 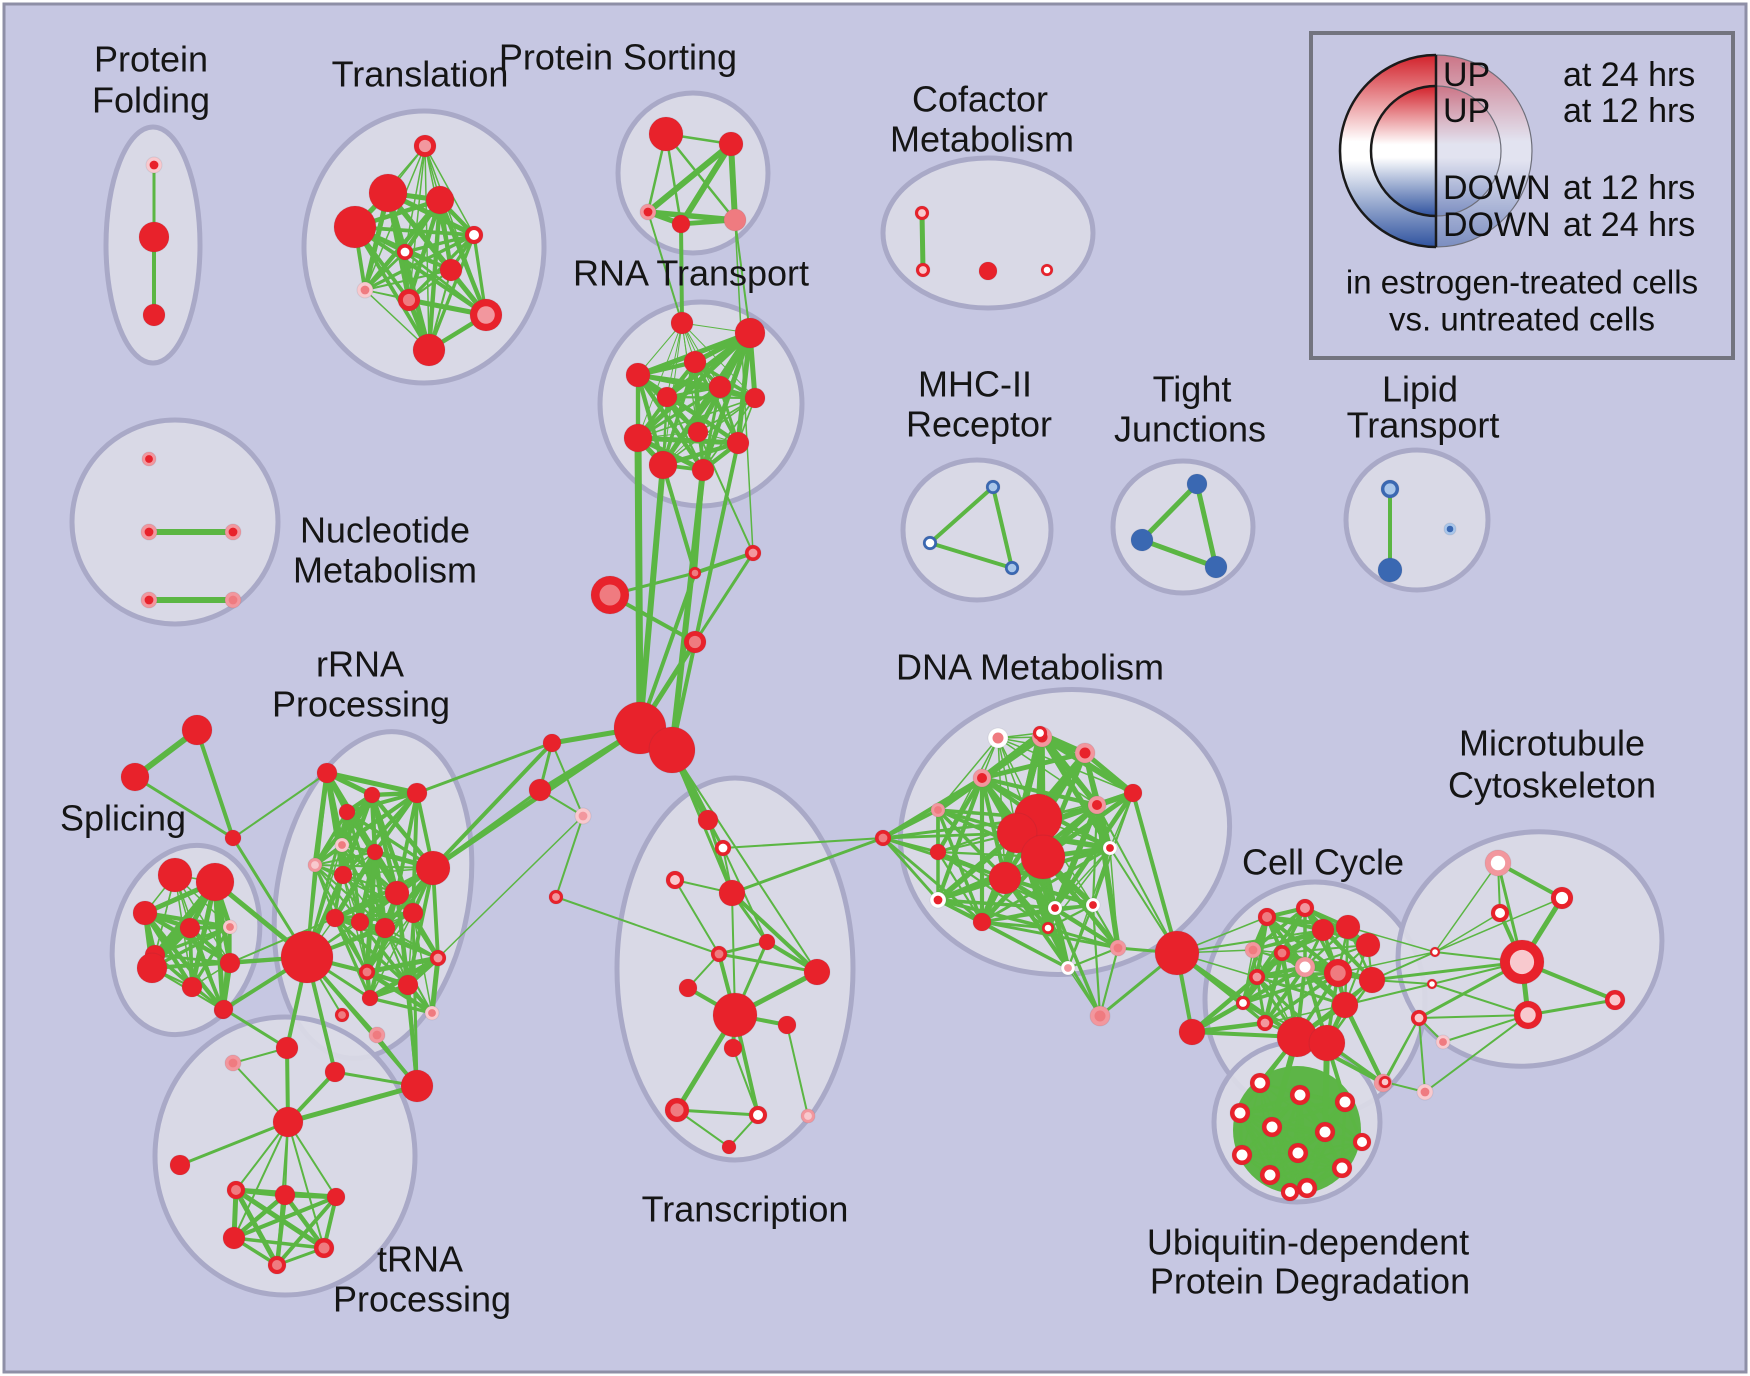 I want to click on node-c5, so click(x=1368, y=945).